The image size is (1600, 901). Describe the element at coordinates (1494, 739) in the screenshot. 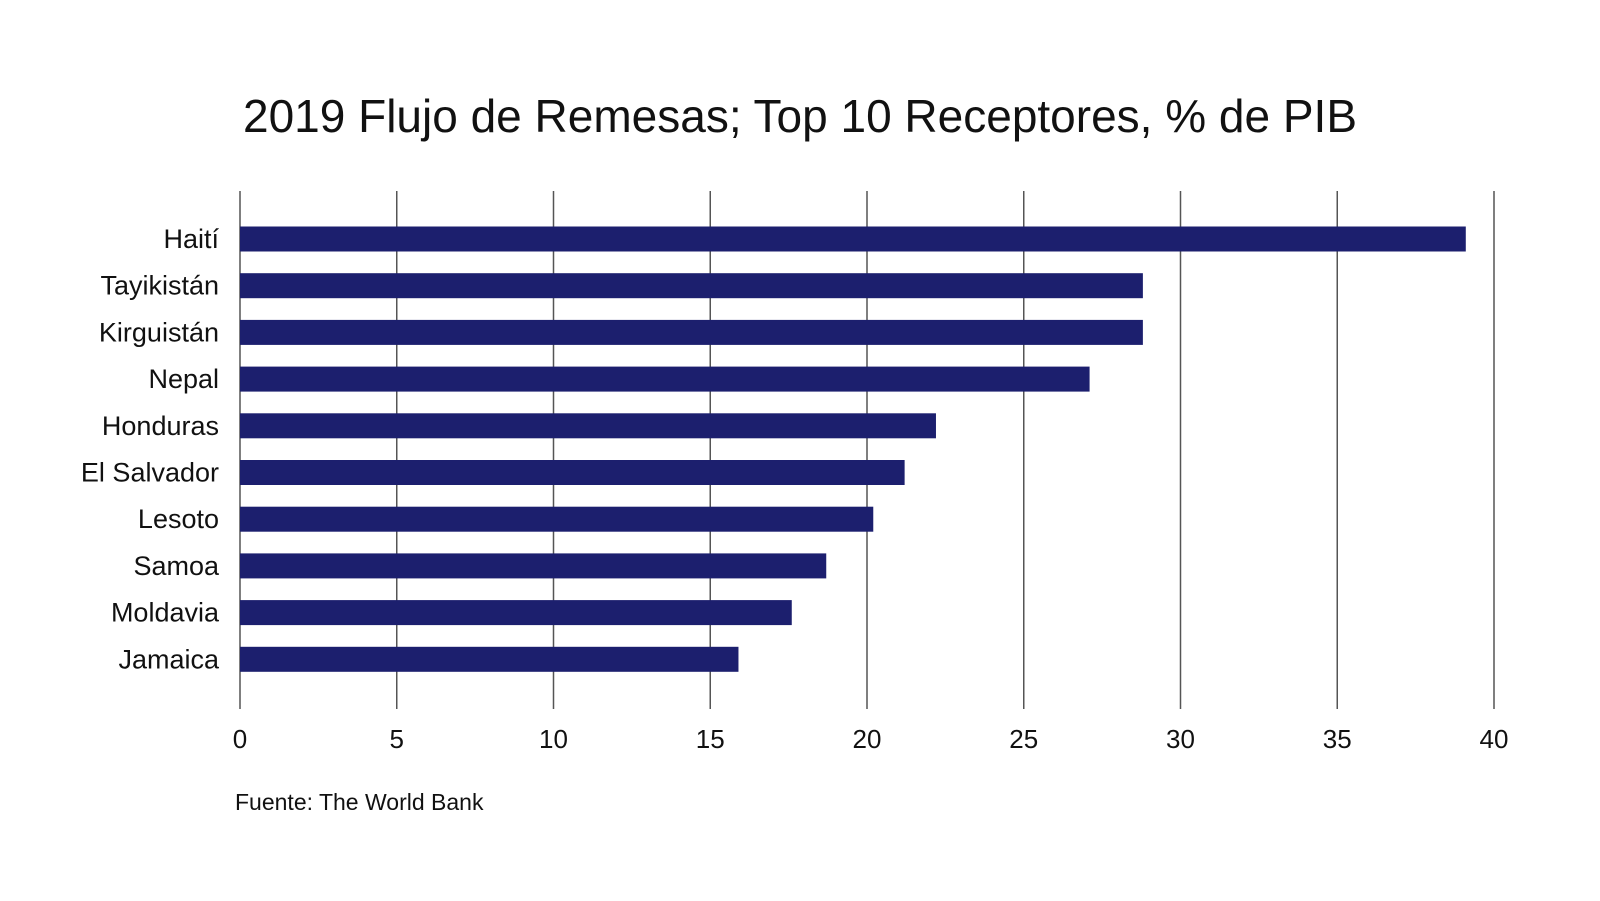

I see `x-tick-label: 40` at that location.